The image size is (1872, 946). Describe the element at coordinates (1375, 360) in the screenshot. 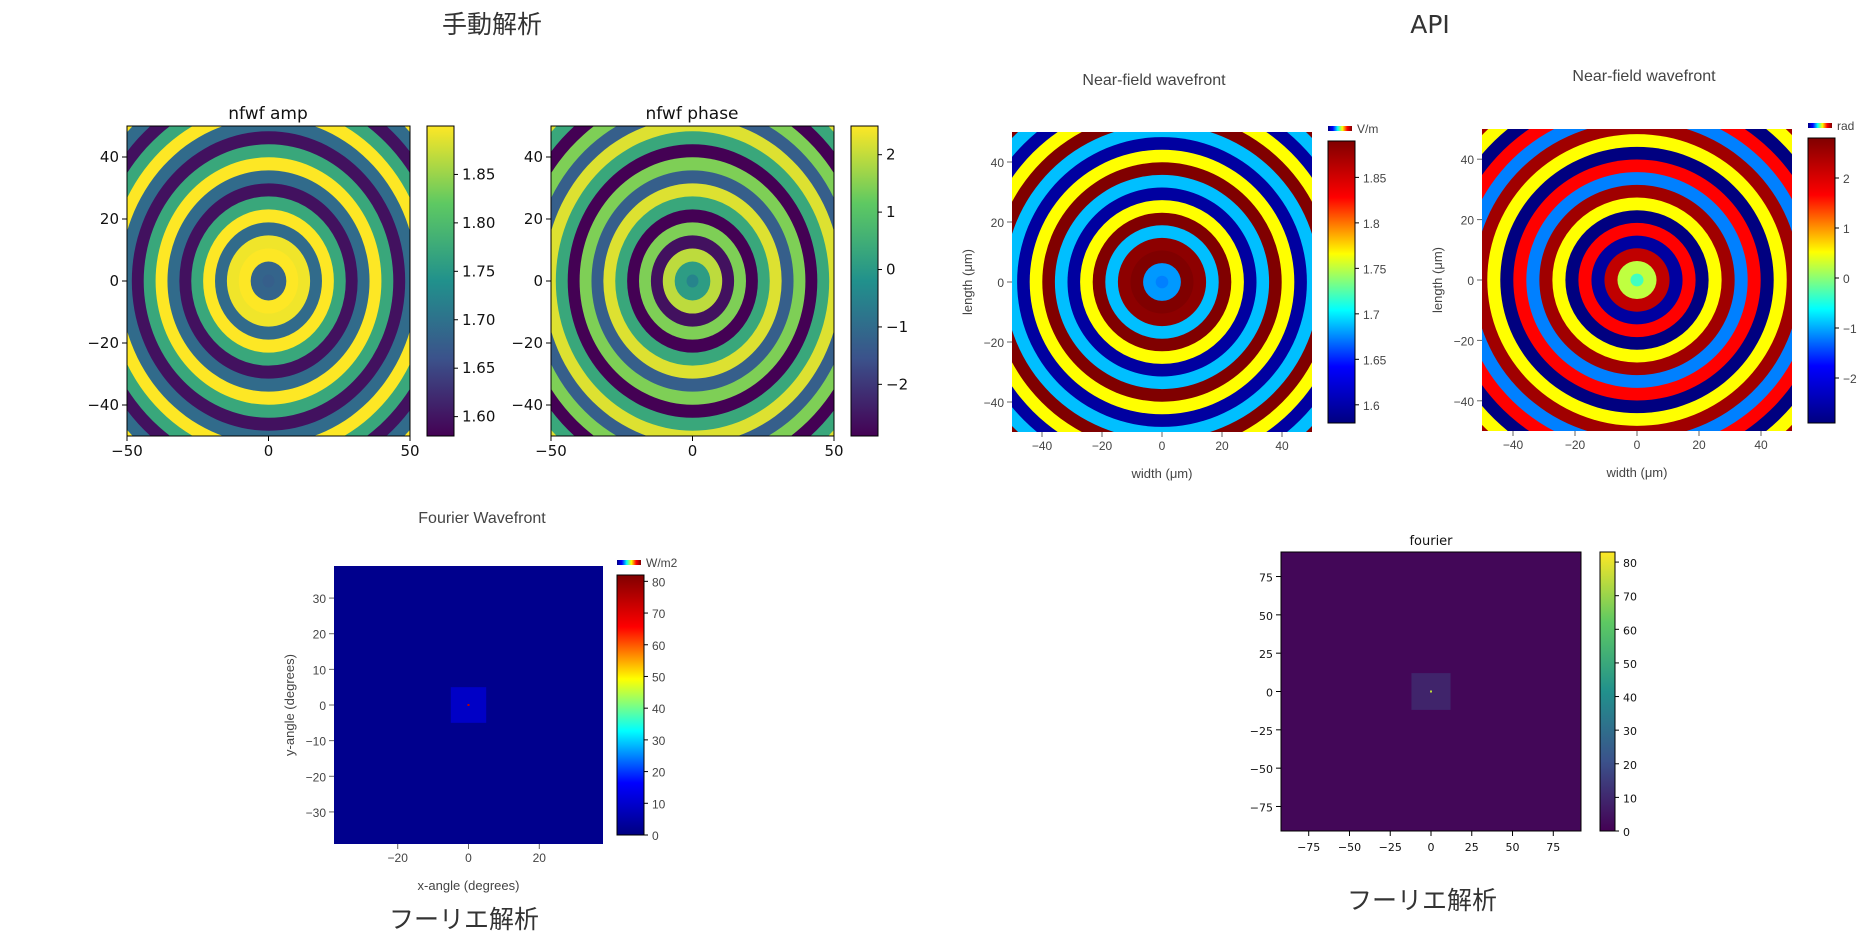

I see `colorbar-tick-label: 1.65` at that location.